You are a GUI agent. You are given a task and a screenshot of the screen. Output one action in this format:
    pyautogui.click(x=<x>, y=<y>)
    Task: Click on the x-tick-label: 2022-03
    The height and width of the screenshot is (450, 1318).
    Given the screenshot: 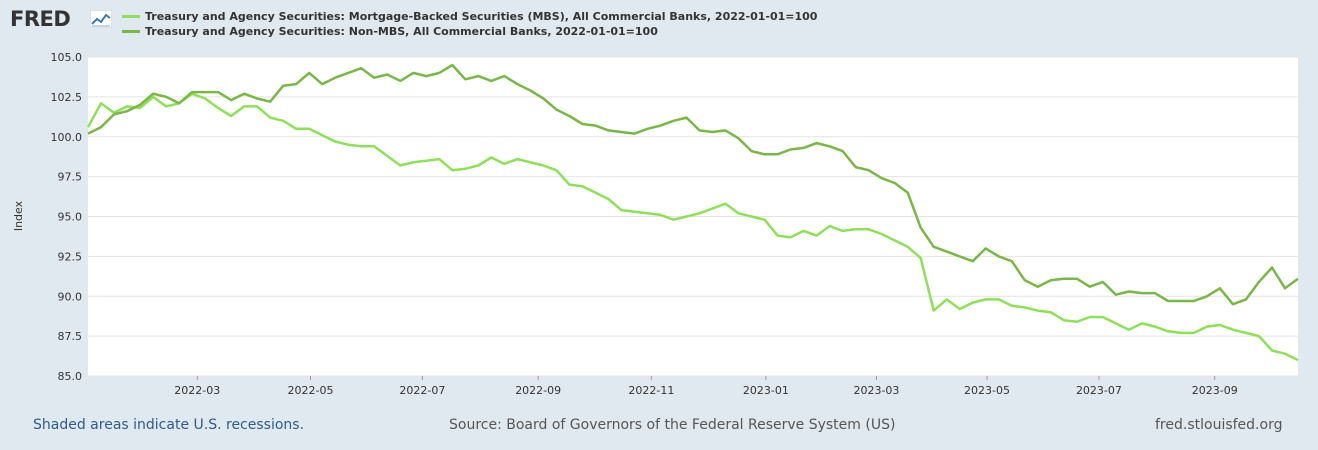 What is the action you would take?
    pyautogui.click(x=197, y=390)
    